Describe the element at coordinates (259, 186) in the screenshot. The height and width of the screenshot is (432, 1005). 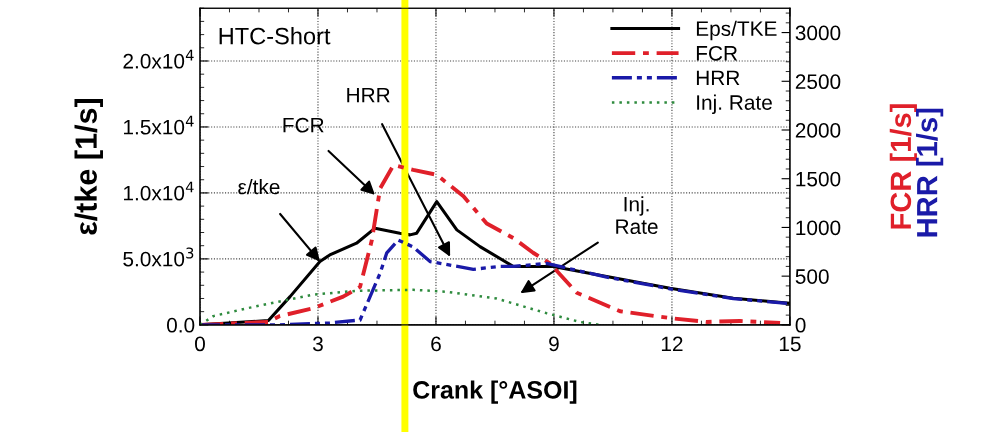
I see `annotation: ε/tke` at that location.